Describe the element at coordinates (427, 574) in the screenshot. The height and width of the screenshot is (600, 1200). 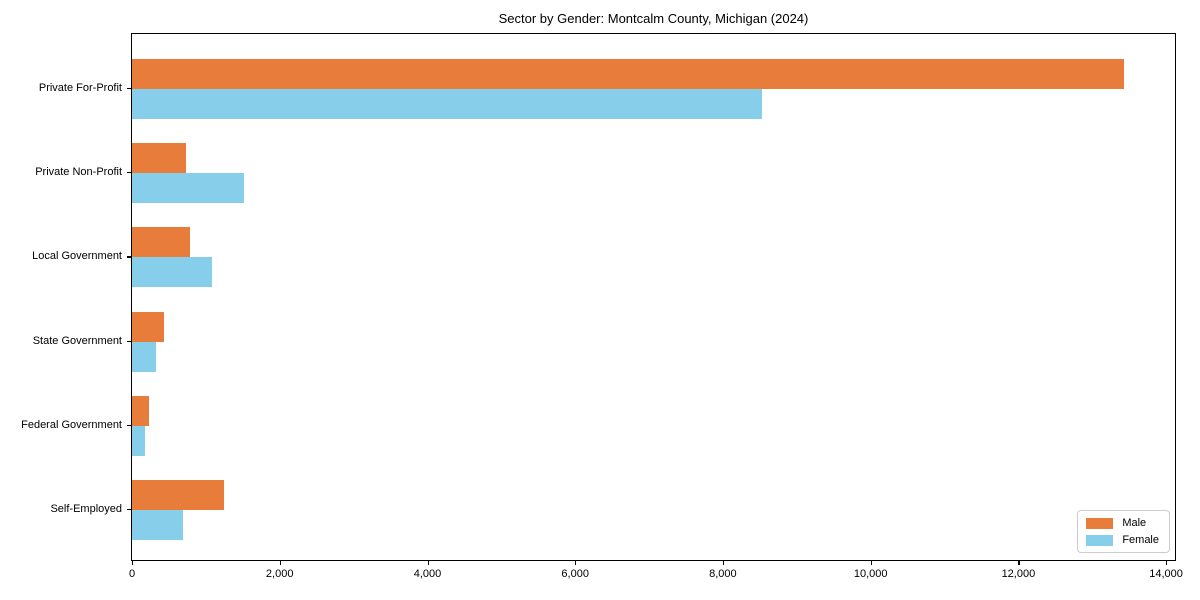
I see `x-label-4000: 4,000` at that location.